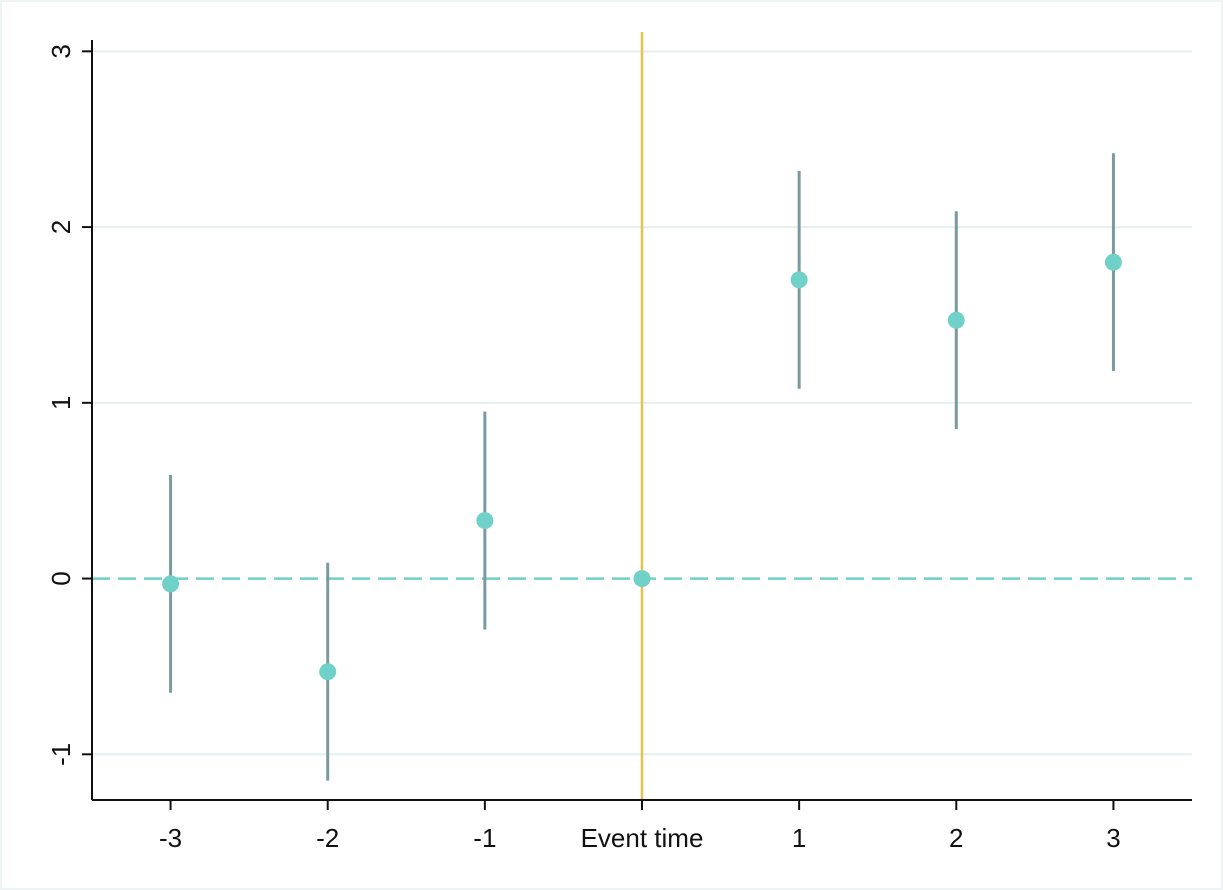 This screenshot has width=1223, height=890. What do you see at coordinates (61, 578) in the screenshot?
I see `y-tick-label: 0` at bounding box center [61, 578].